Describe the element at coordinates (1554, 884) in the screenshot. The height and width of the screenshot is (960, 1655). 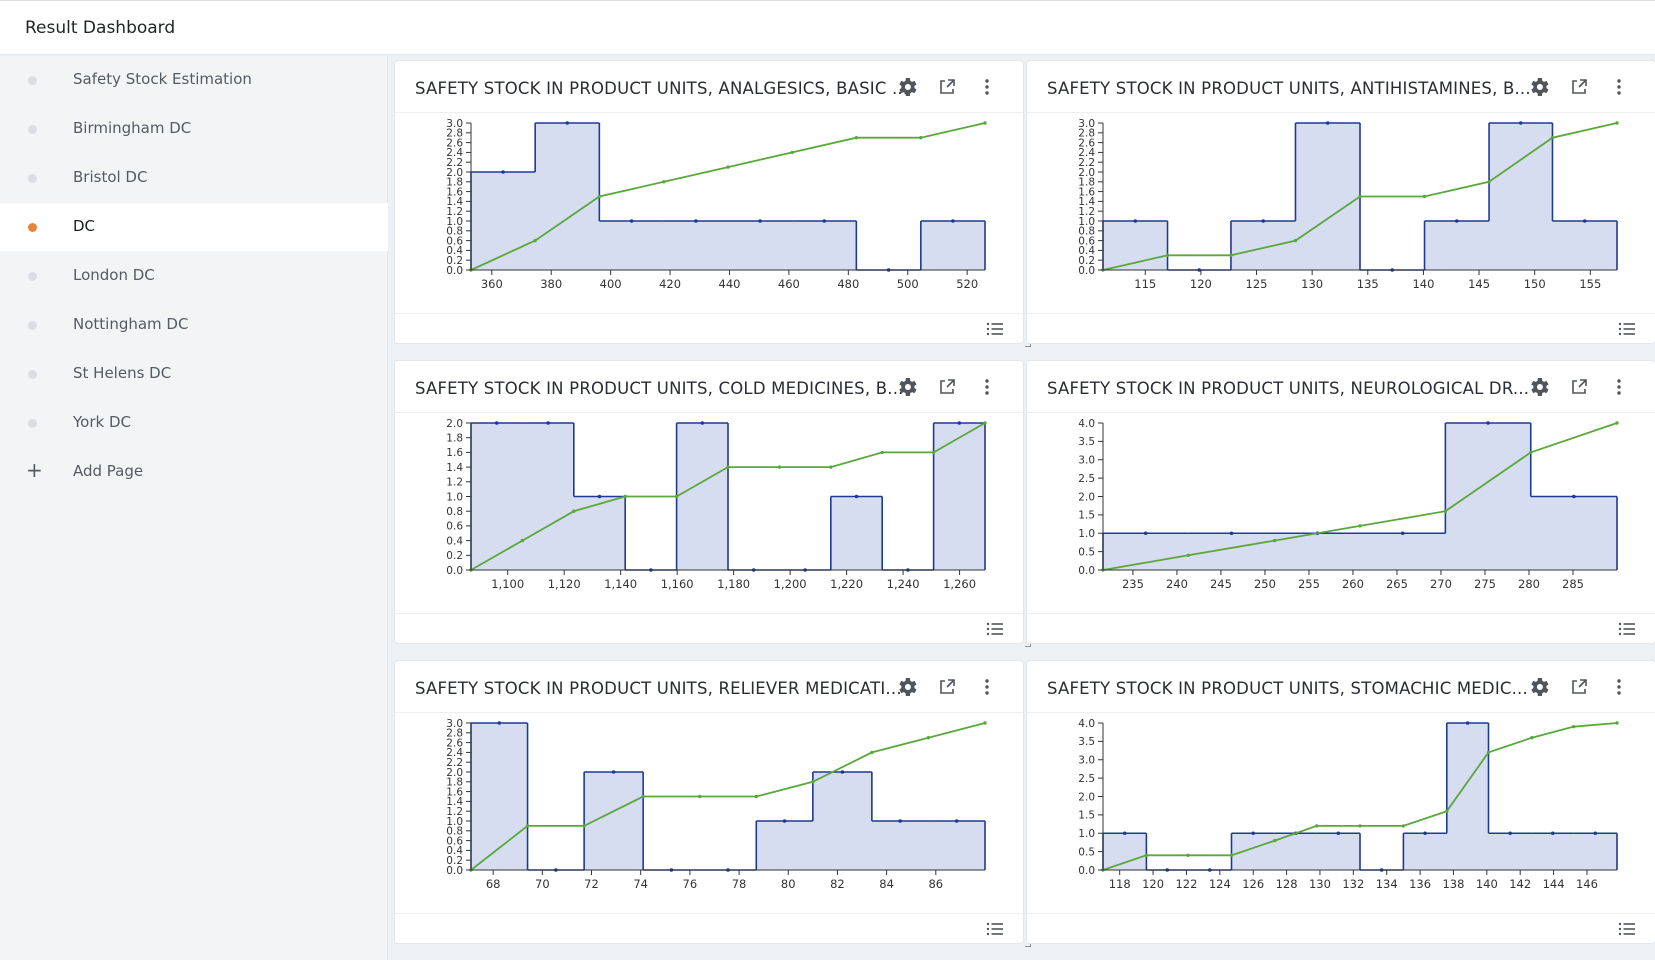
I see `x-tick-label: 144` at that location.